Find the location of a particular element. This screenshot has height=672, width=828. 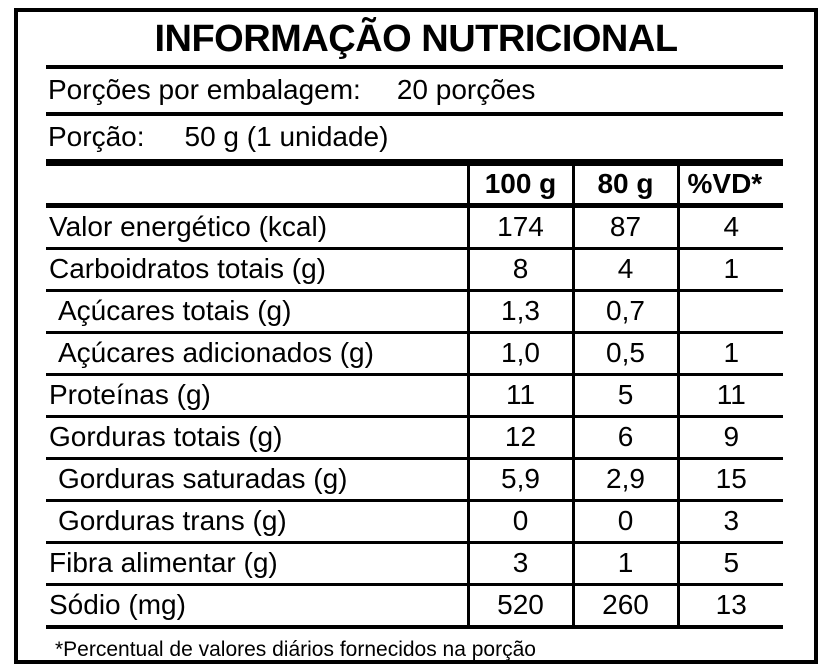

value-80g-cell: 0,5 is located at coordinates (624, 354).